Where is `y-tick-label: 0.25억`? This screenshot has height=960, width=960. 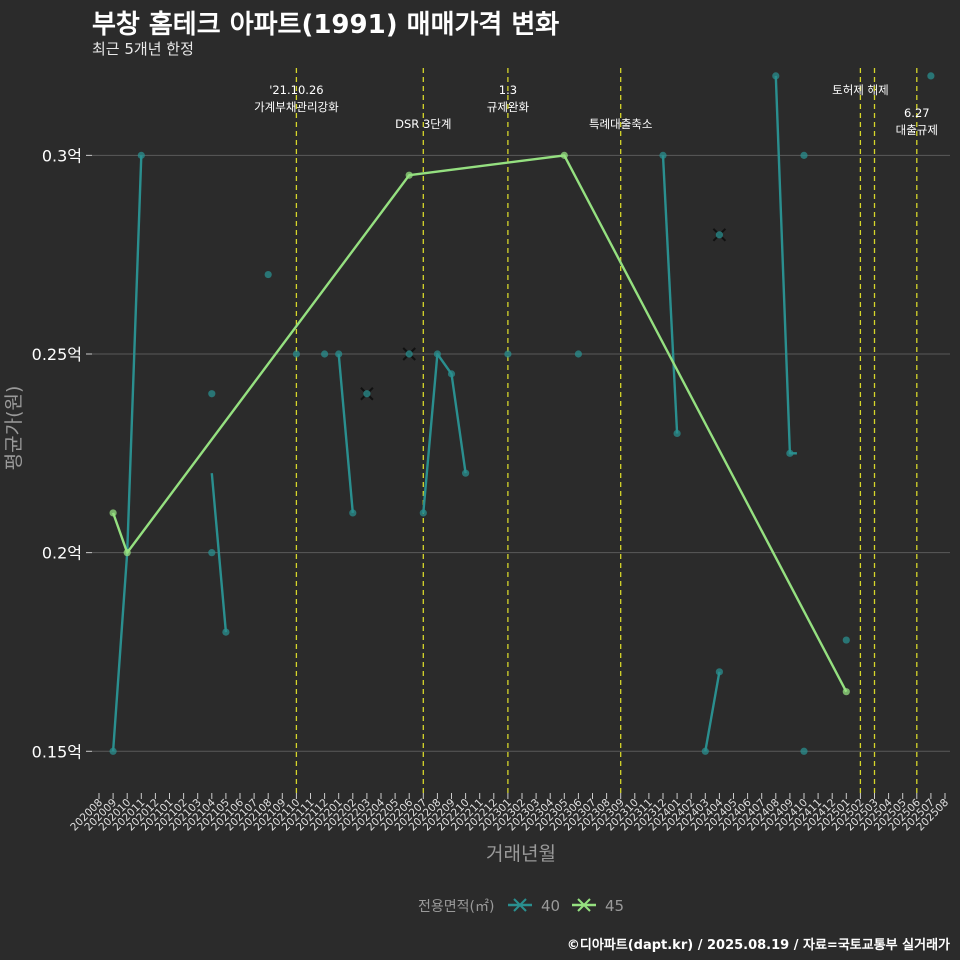 y-tick-label: 0.25억 is located at coordinates (57, 354).